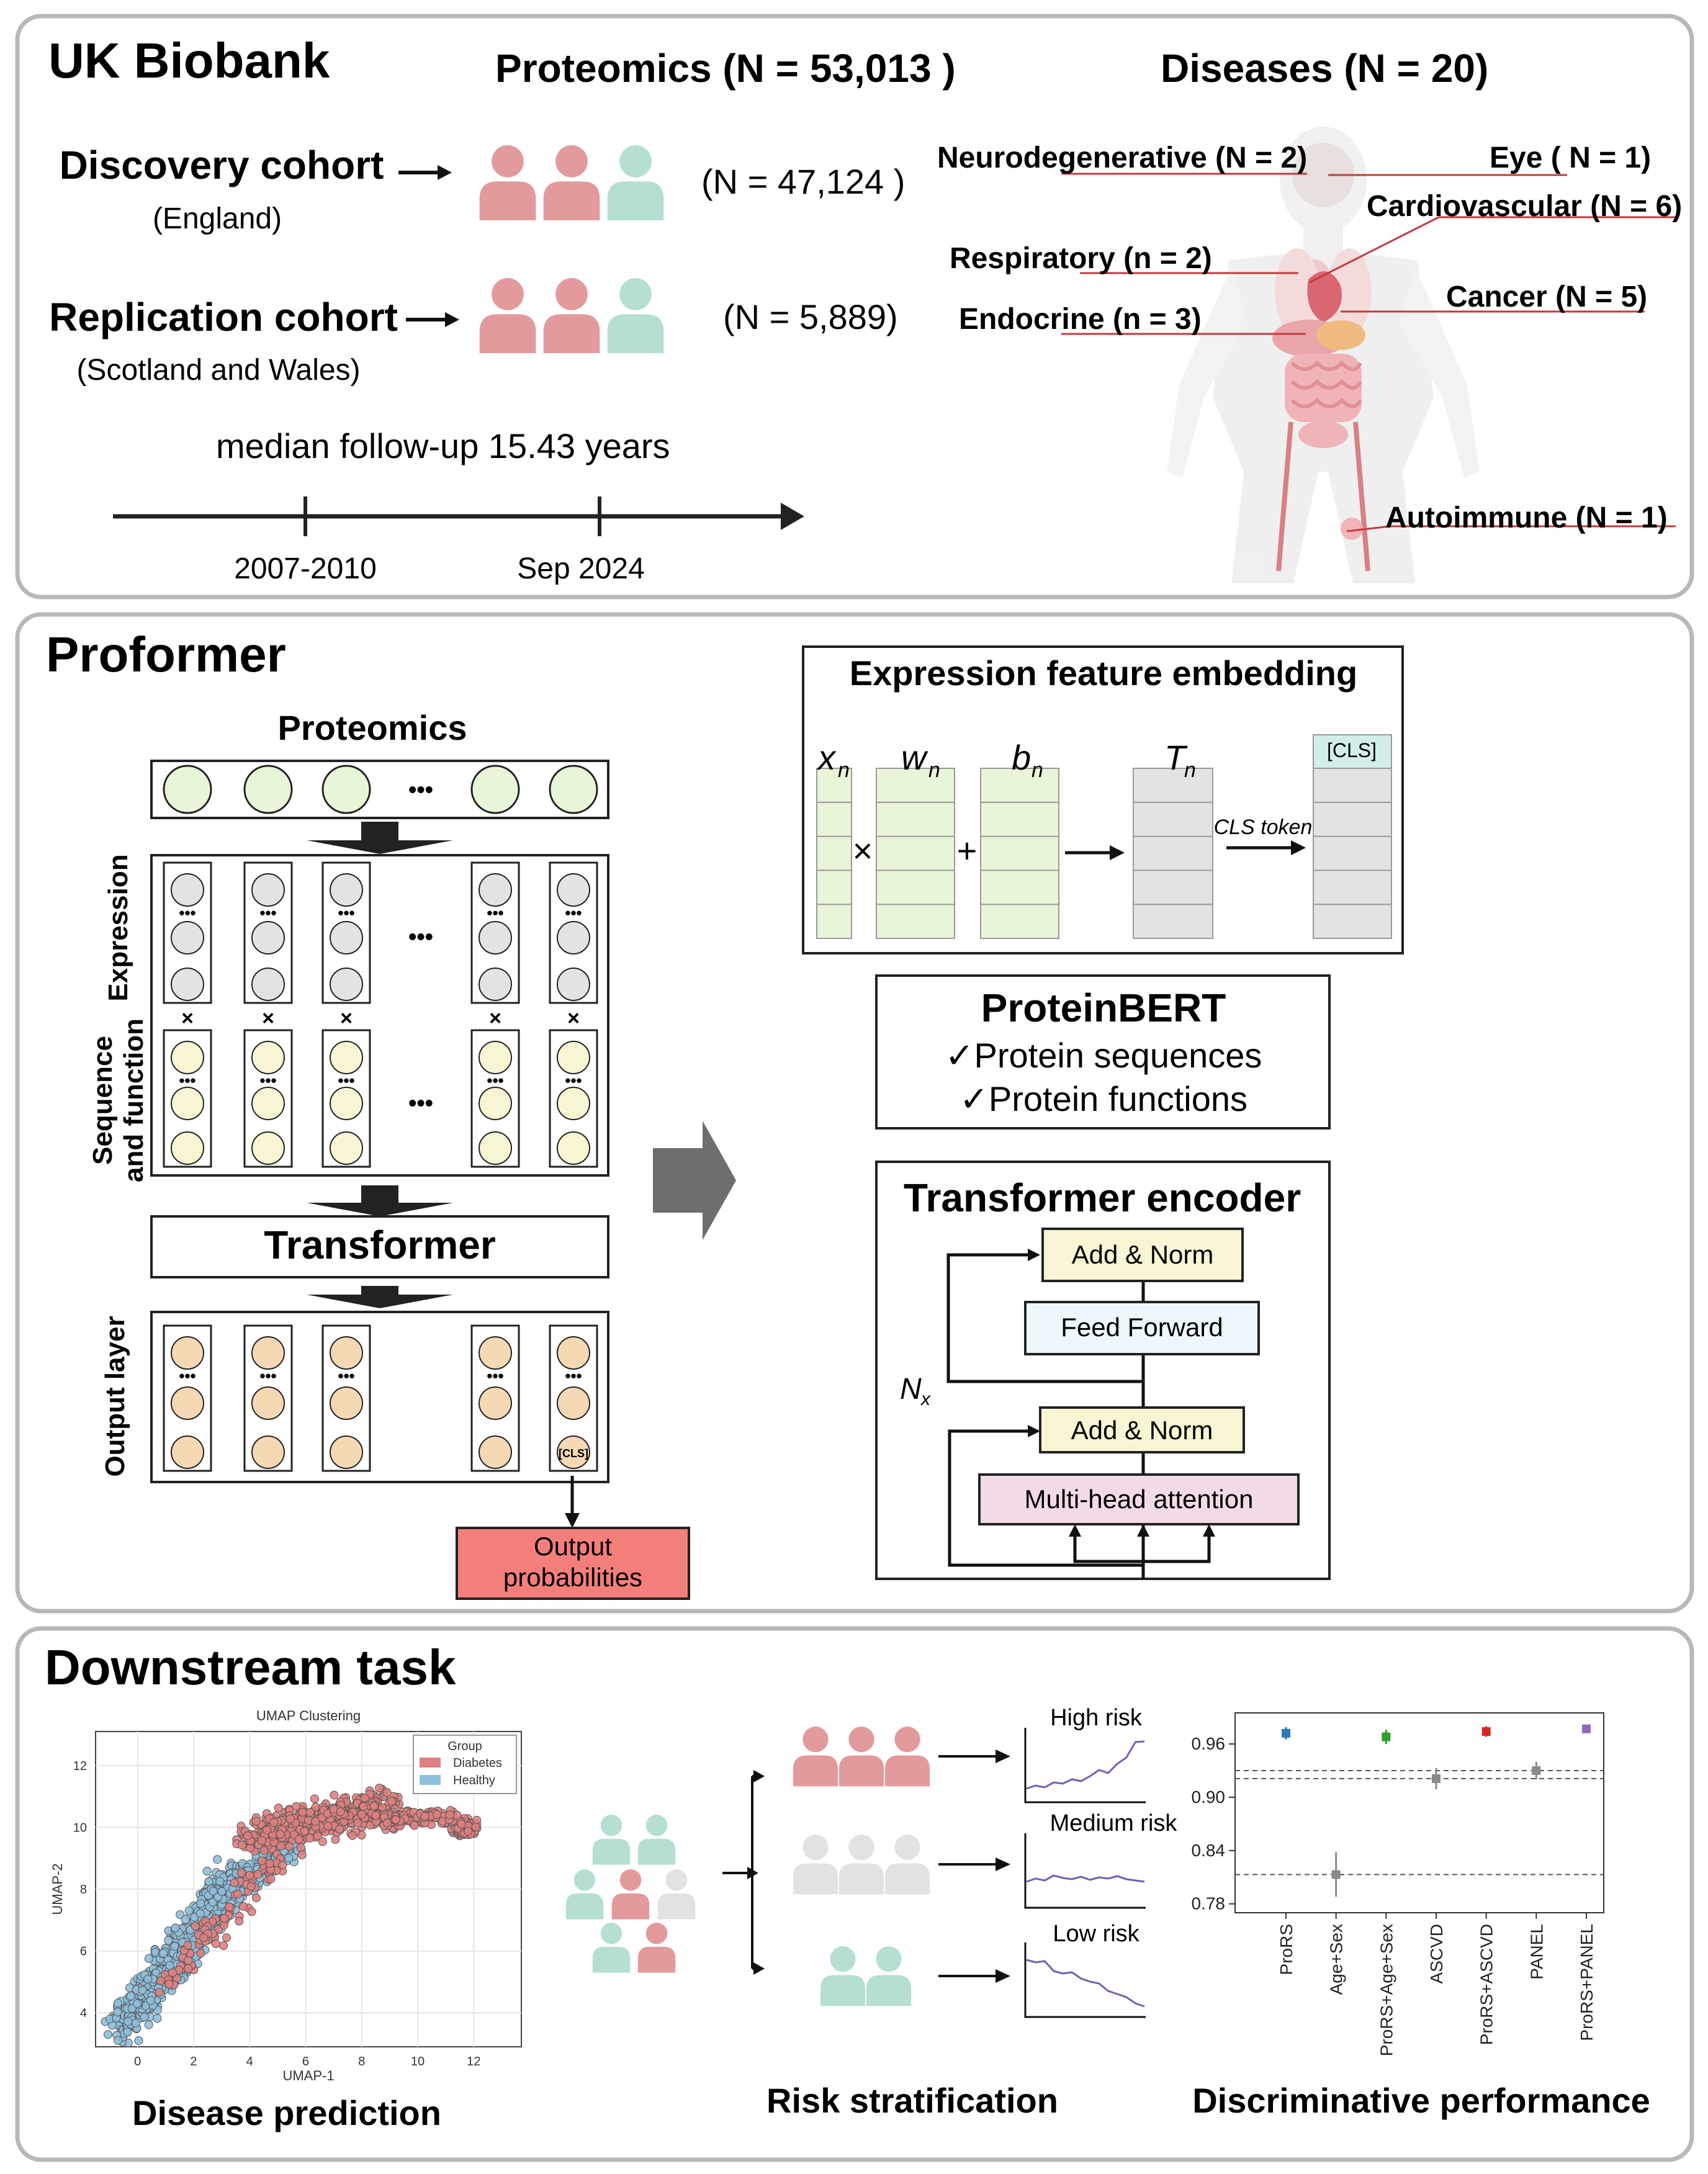  I want to click on w-subscript: n, so click(934, 770).